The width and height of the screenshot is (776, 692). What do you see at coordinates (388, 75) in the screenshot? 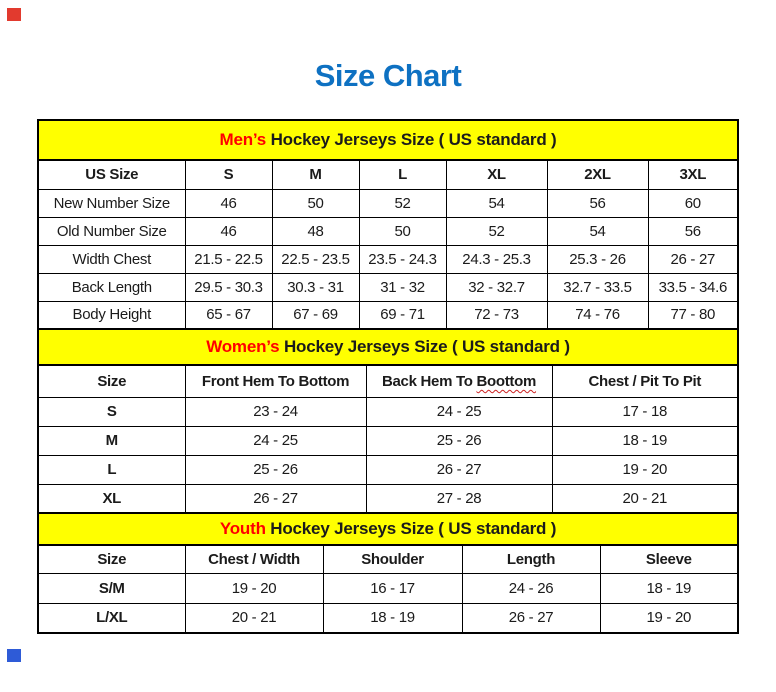
I see `page-title: Size Chart` at bounding box center [388, 75].